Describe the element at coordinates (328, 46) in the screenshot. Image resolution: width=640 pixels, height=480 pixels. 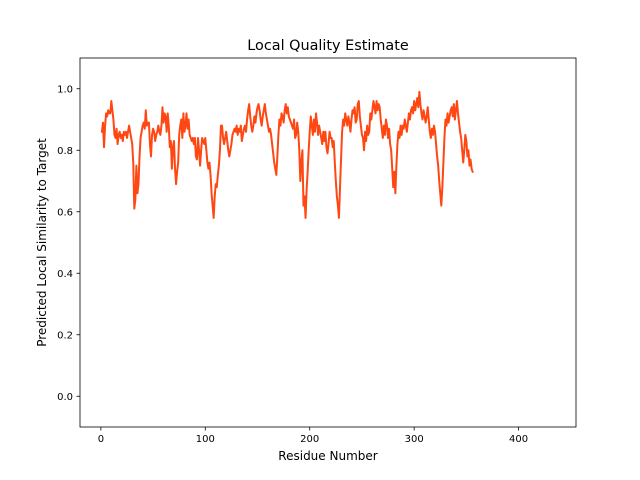
I see `chart-title: Local Quality Estimate` at that location.